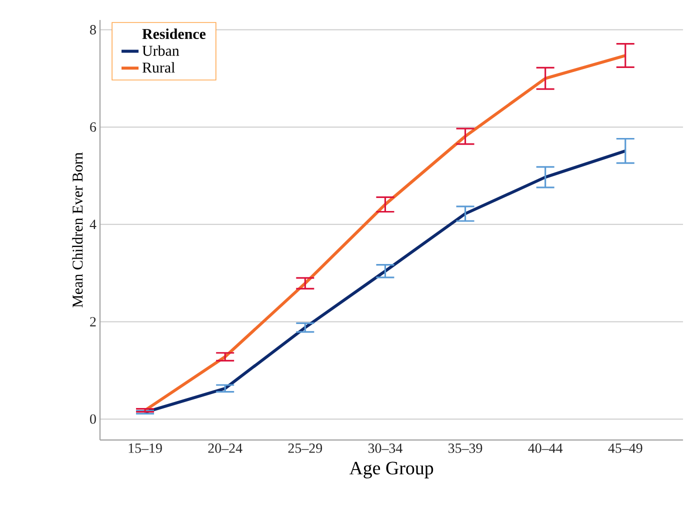  Describe the element at coordinates (93, 127) in the screenshot. I see `y-tick-label: 6` at that location.